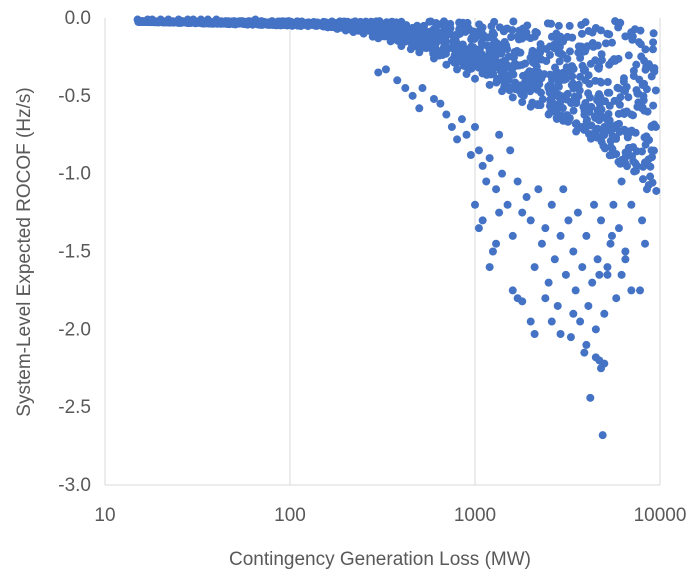 The height and width of the screenshot is (584, 698). What do you see at coordinates (74, 407) in the screenshot?
I see `y-tick-label: -2.5` at bounding box center [74, 407].